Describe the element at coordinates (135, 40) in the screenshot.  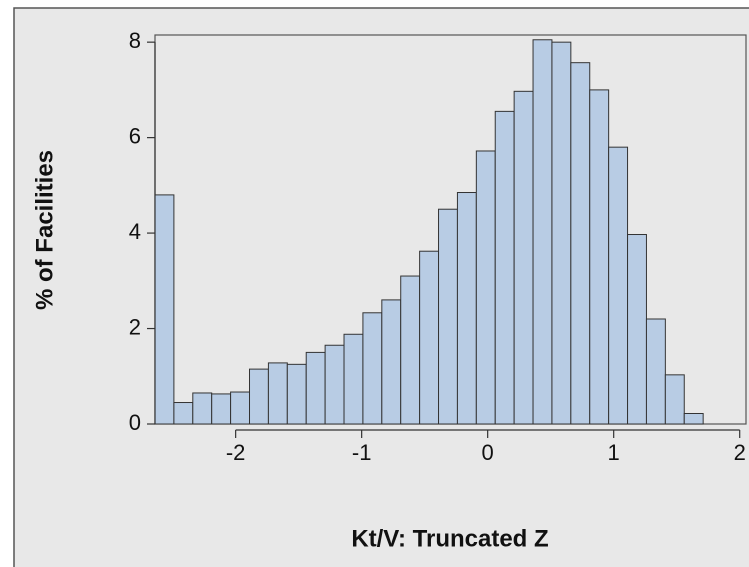
I see `y-tick-label: 8` at that location.